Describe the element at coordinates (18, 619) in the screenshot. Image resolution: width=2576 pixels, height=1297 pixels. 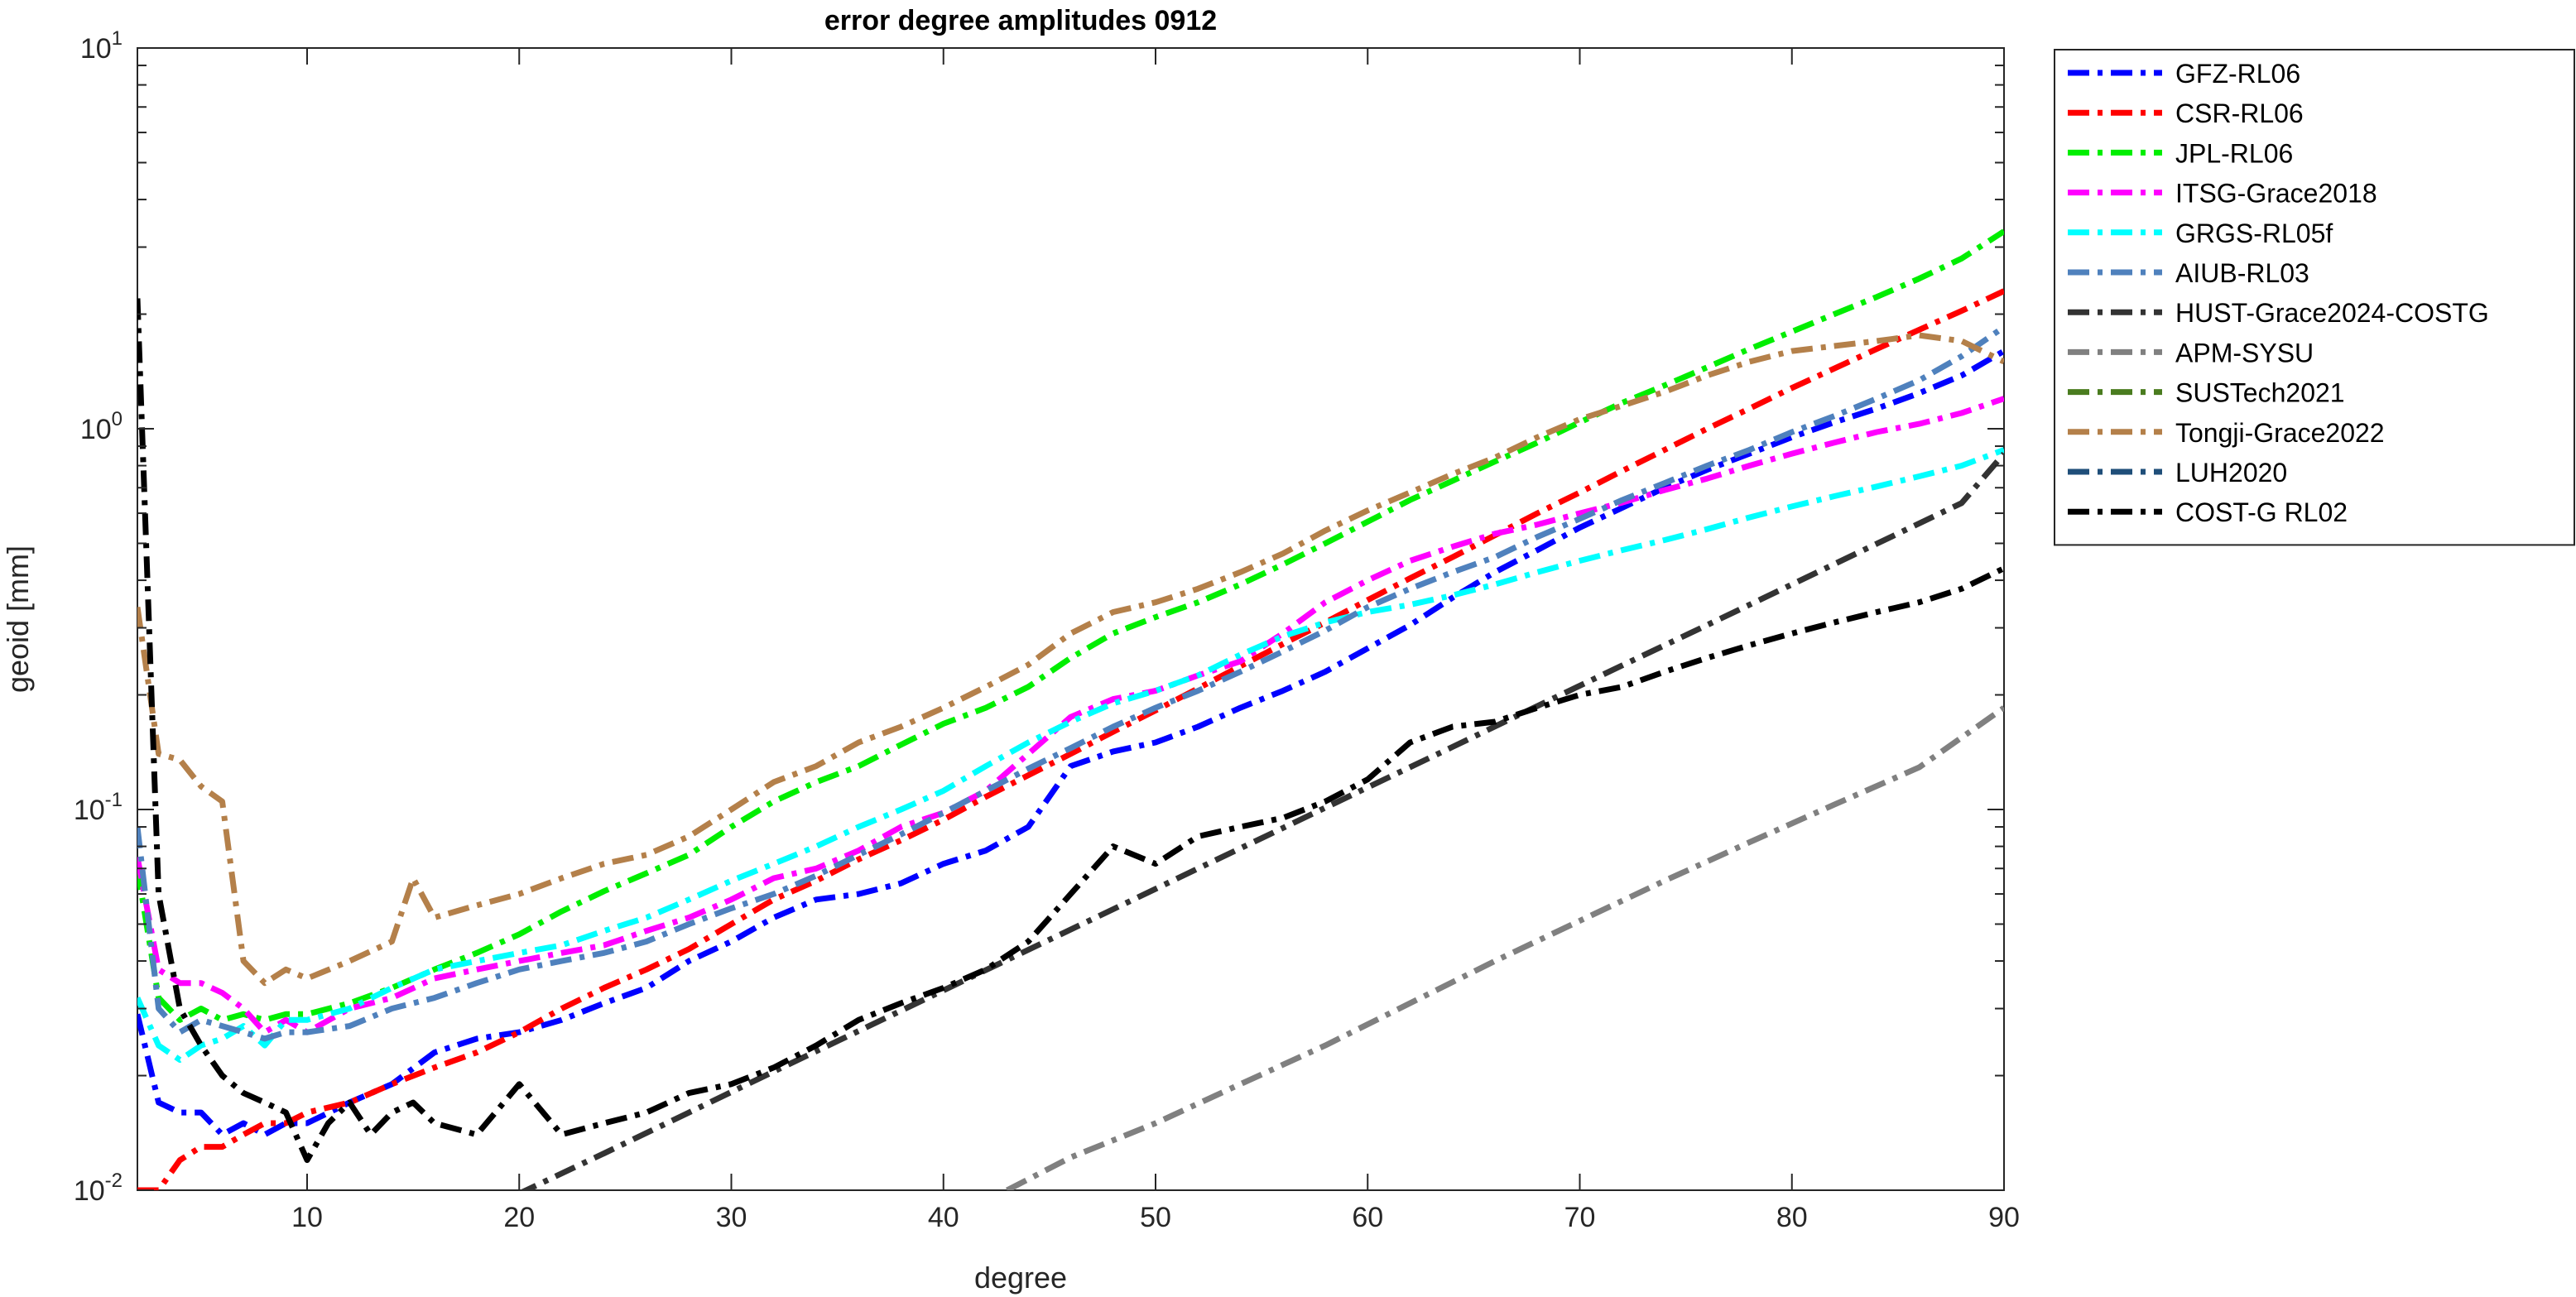
I see `y-axis-label: geoid [mm]` at that location.